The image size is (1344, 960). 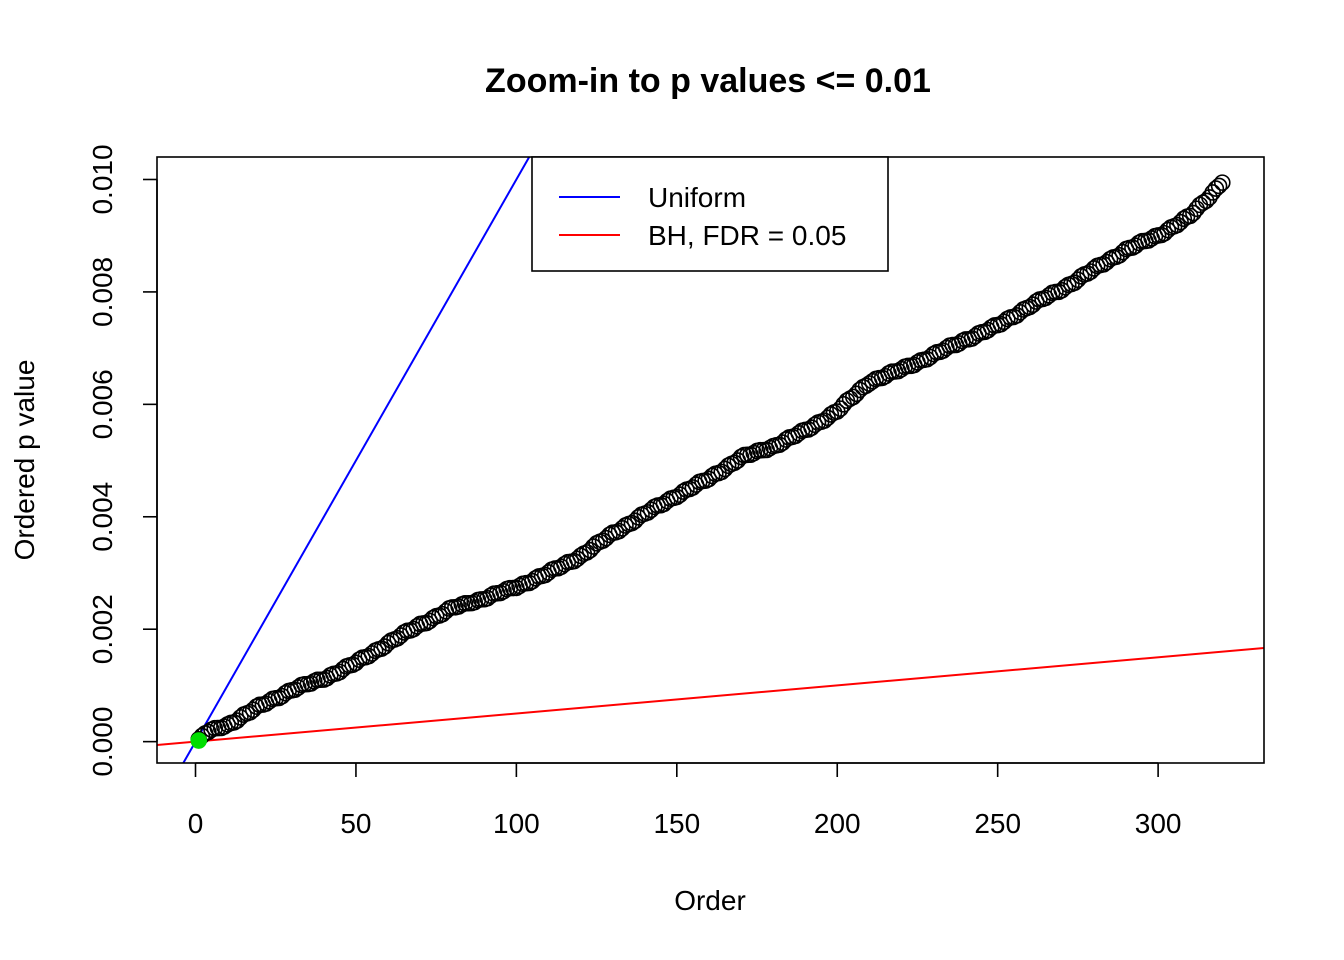 What do you see at coordinates (102, 629) in the screenshot?
I see `y-tick-label: 0.002` at bounding box center [102, 629].